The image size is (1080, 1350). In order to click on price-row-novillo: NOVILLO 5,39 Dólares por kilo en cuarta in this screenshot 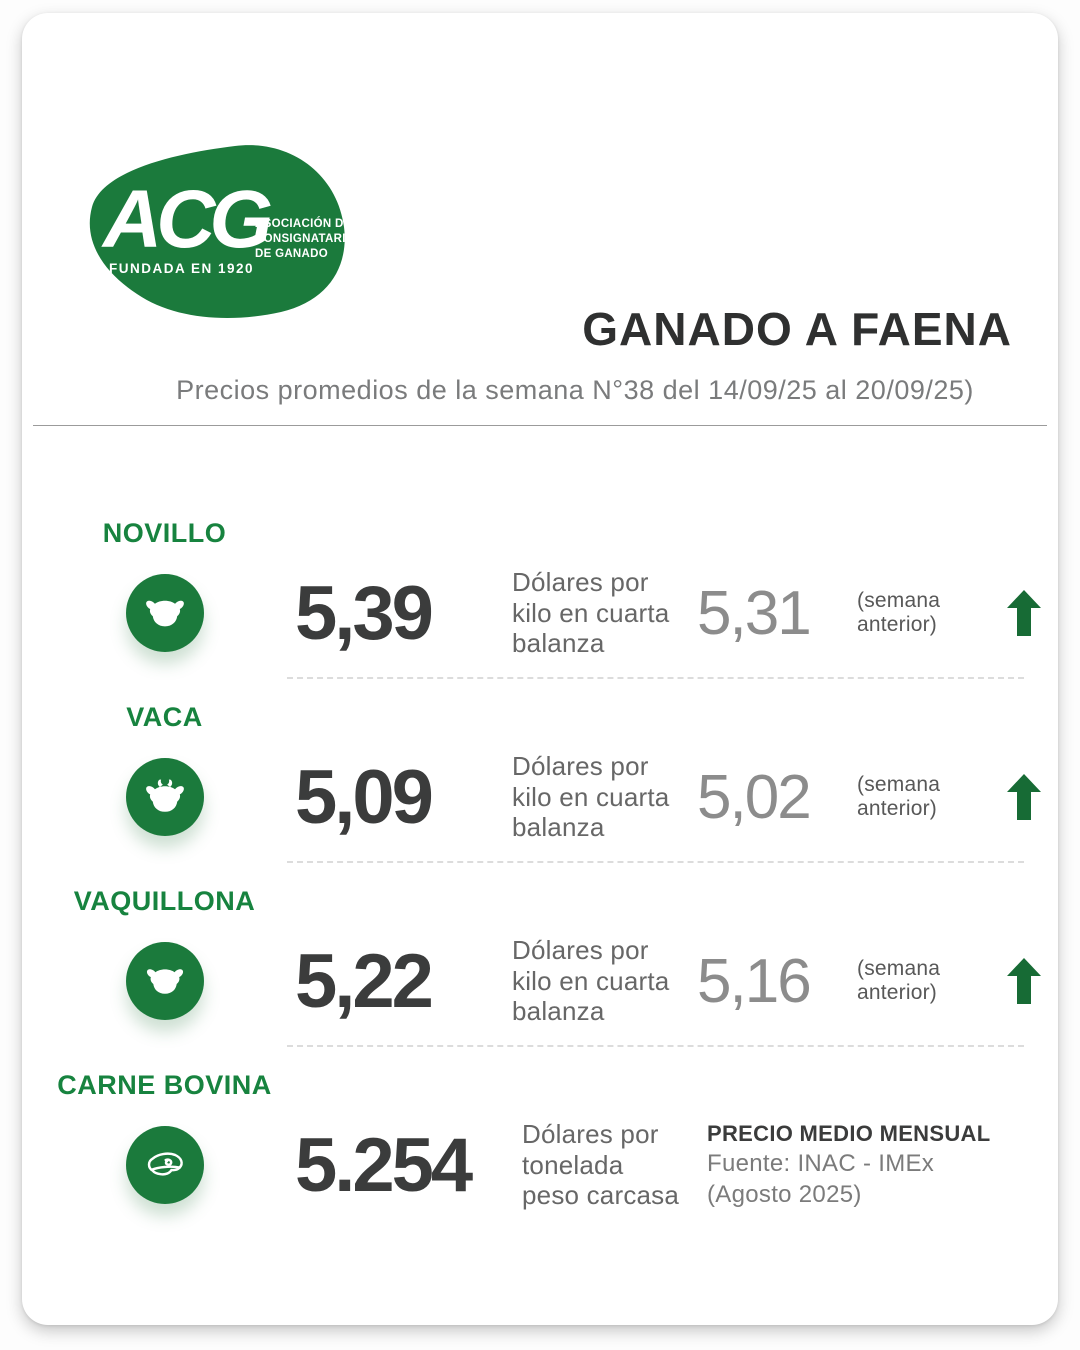, I will do `click(541, 610)`.